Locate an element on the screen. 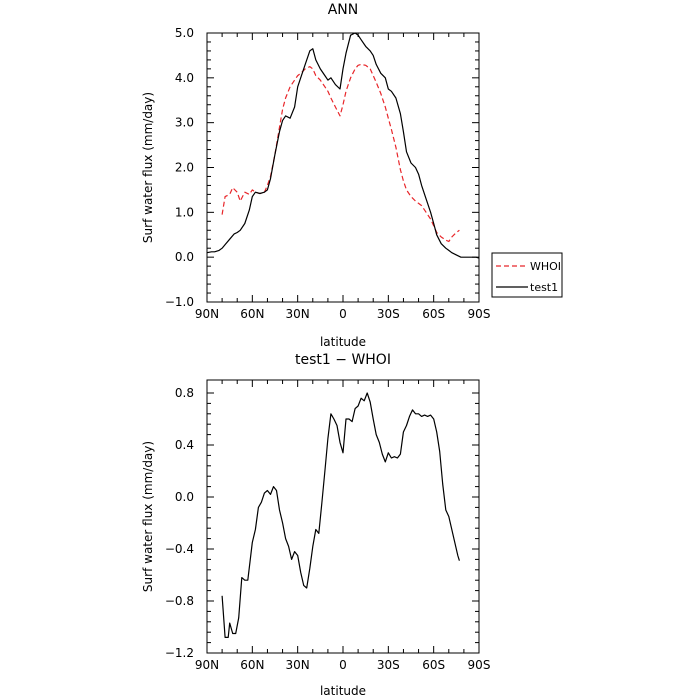 This screenshot has width=700, height=700. legend-label-whoi: WHOI is located at coordinates (545, 266).